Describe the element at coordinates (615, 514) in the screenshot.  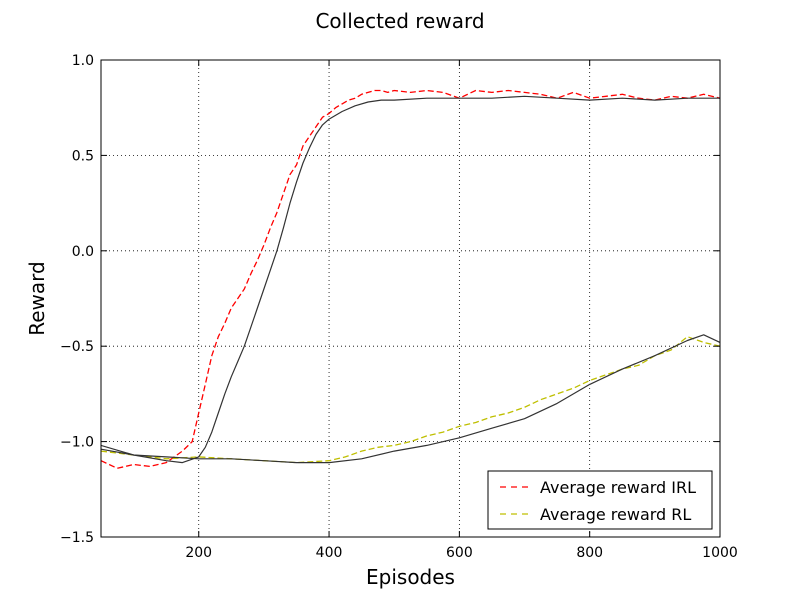
I see `legend-label: Average reward RL` at that location.